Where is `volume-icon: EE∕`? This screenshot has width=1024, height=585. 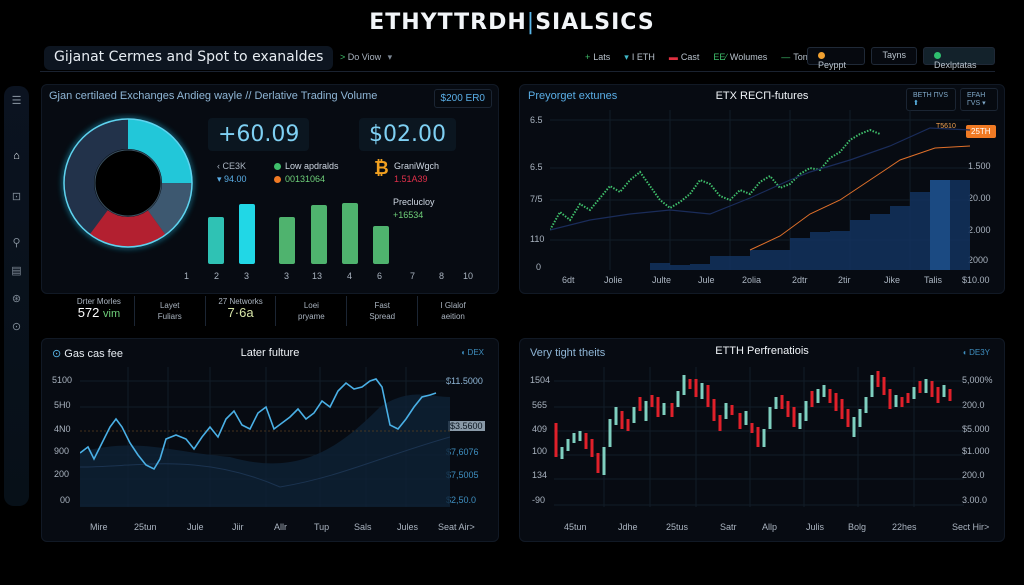 volume-icon: EE∕ is located at coordinates (720, 57).